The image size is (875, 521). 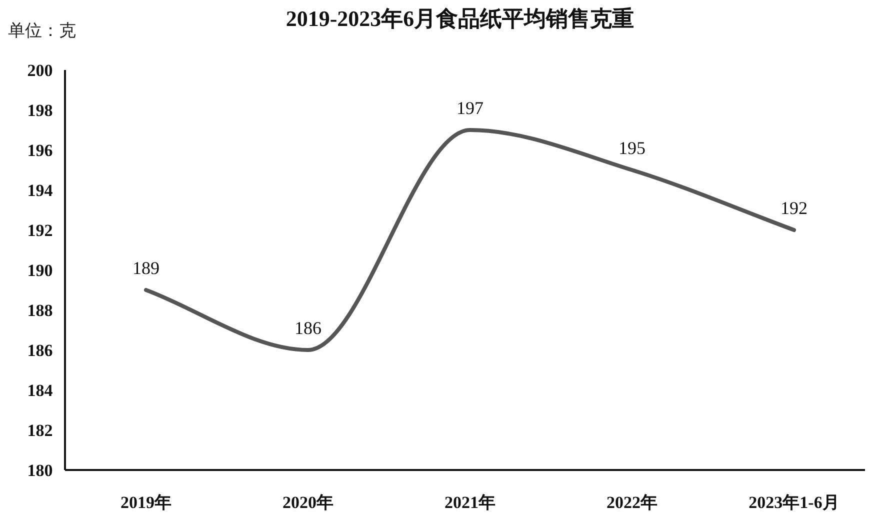 I want to click on data-label: 186, so click(x=308, y=328).